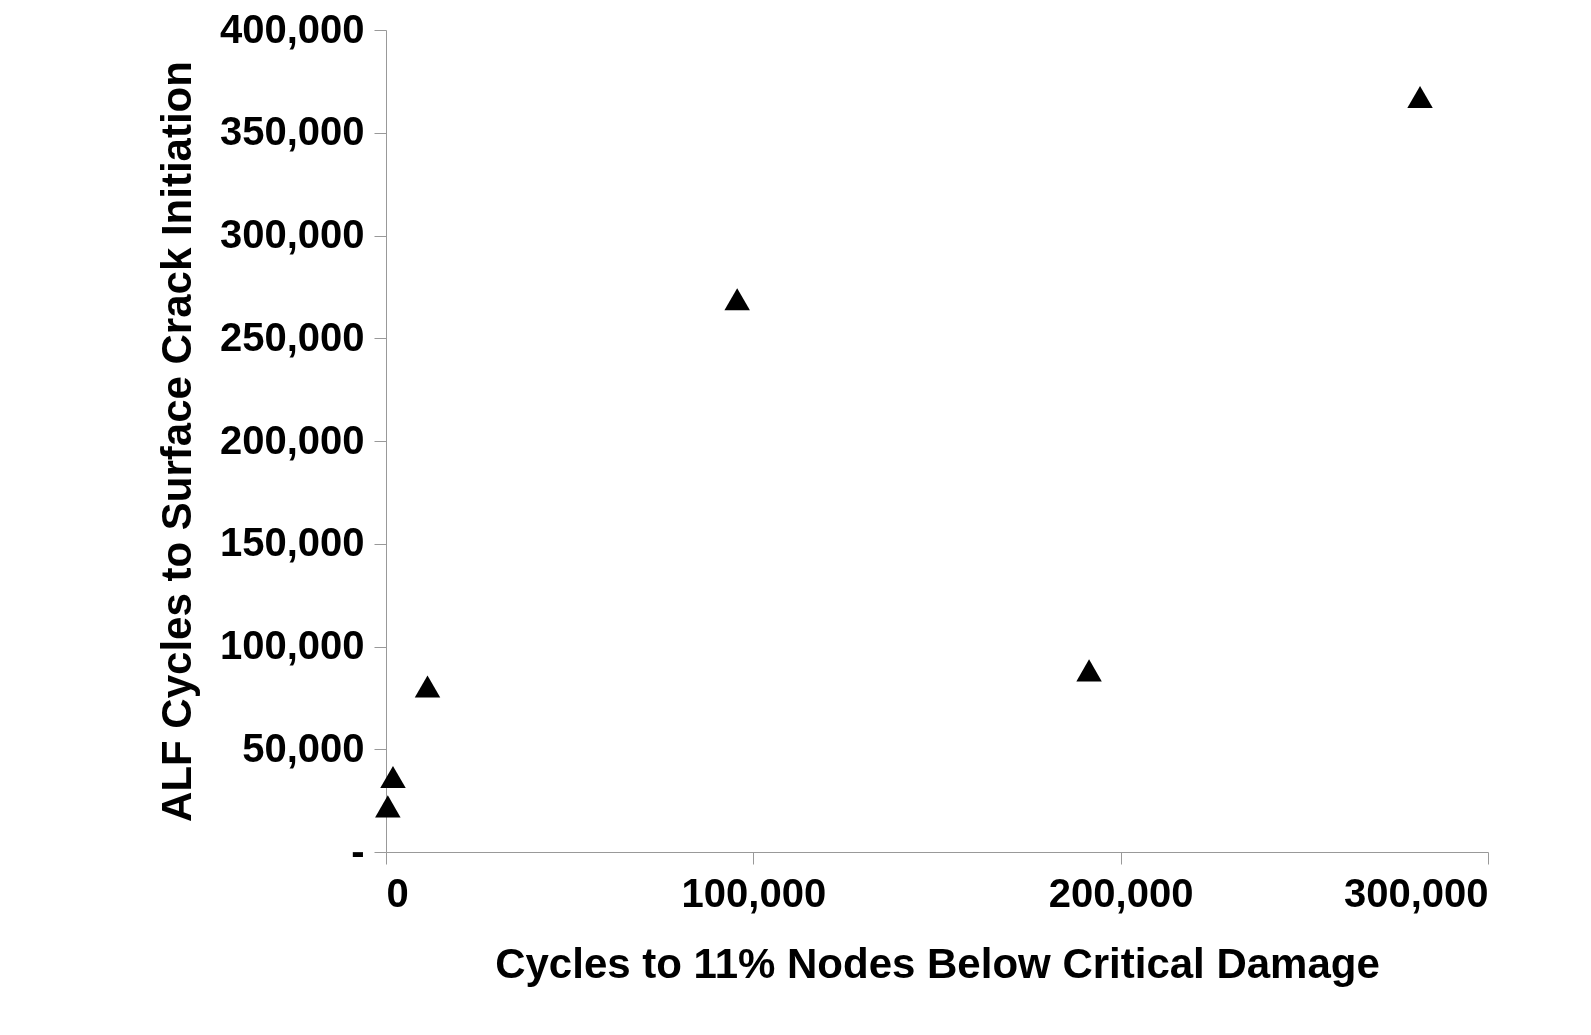 The height and width of the screenshot is (1035, 1591). Describe the element at coordinates (937, 963) in the screenshot. I see `x-axis-title: Cycles to 11% Nodes Below Critical Damage` at that location.